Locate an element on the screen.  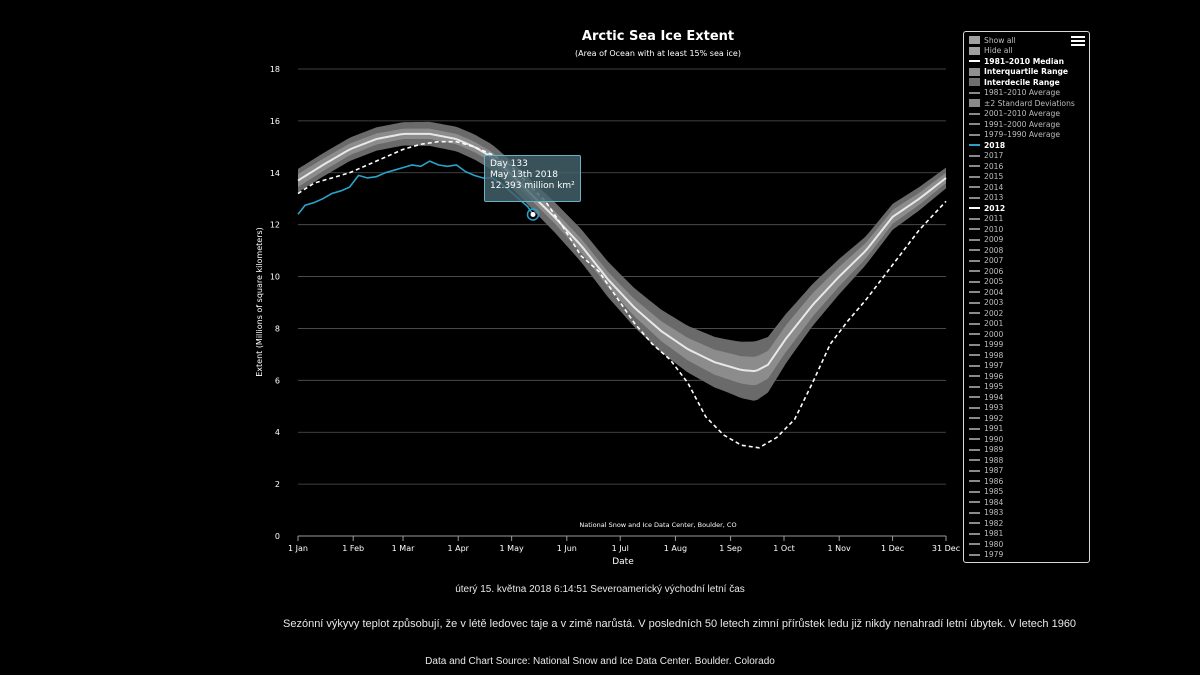
legend-item: 1999 is located at coordinates (1028, 345).